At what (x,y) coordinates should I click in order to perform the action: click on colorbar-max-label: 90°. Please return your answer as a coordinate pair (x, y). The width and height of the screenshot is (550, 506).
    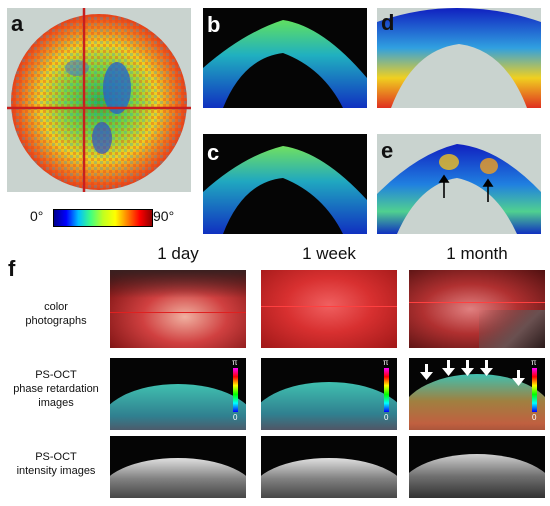
    Looking at the image, I should click on (164, 216).